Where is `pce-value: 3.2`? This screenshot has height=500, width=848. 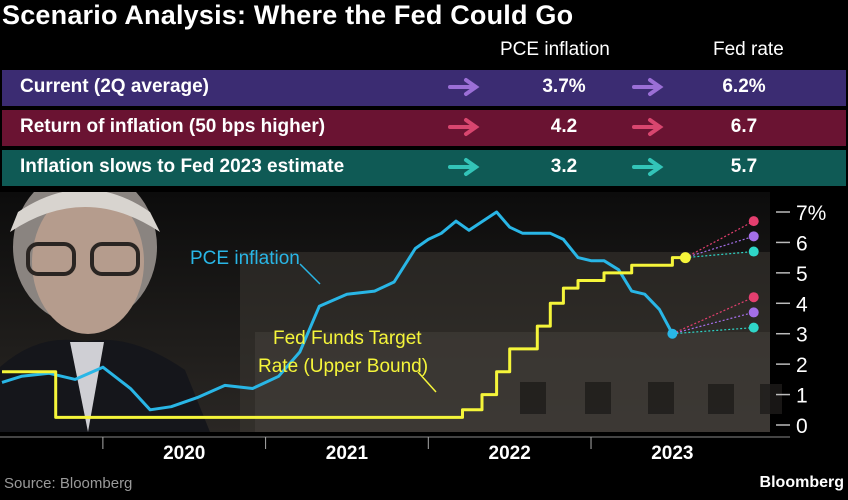 pce-value: 3.2 is located at coordinates (564, 166).